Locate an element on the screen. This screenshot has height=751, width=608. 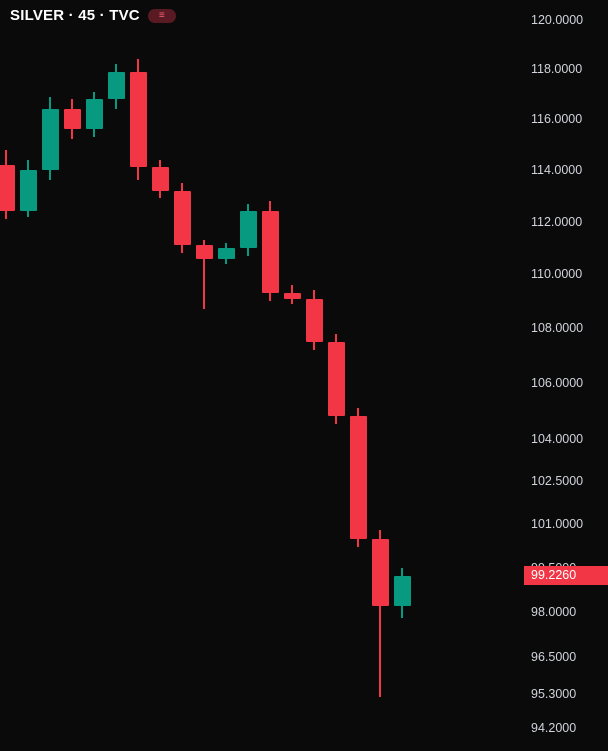
symbol-menu-badge: ≡ is located at coordinates (161, 15).